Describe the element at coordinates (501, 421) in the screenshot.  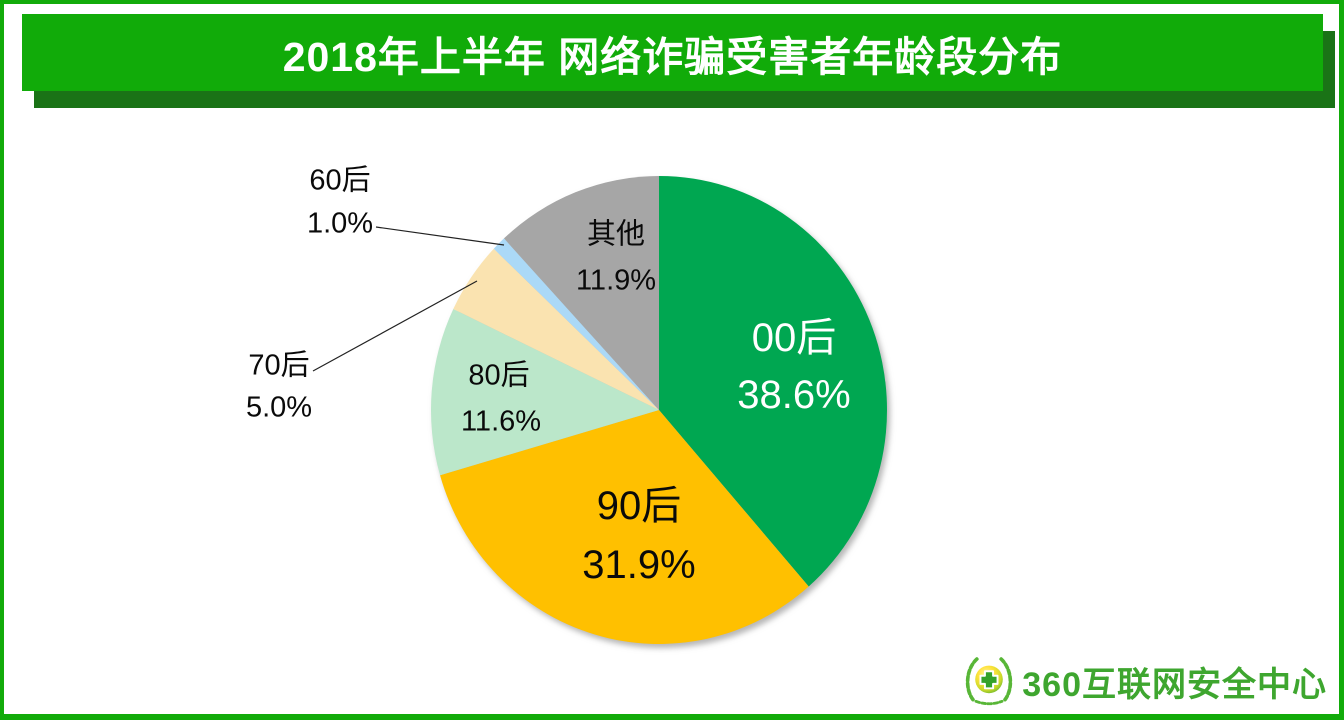
I see `slice-value-80hou: 11.6%` at that location.